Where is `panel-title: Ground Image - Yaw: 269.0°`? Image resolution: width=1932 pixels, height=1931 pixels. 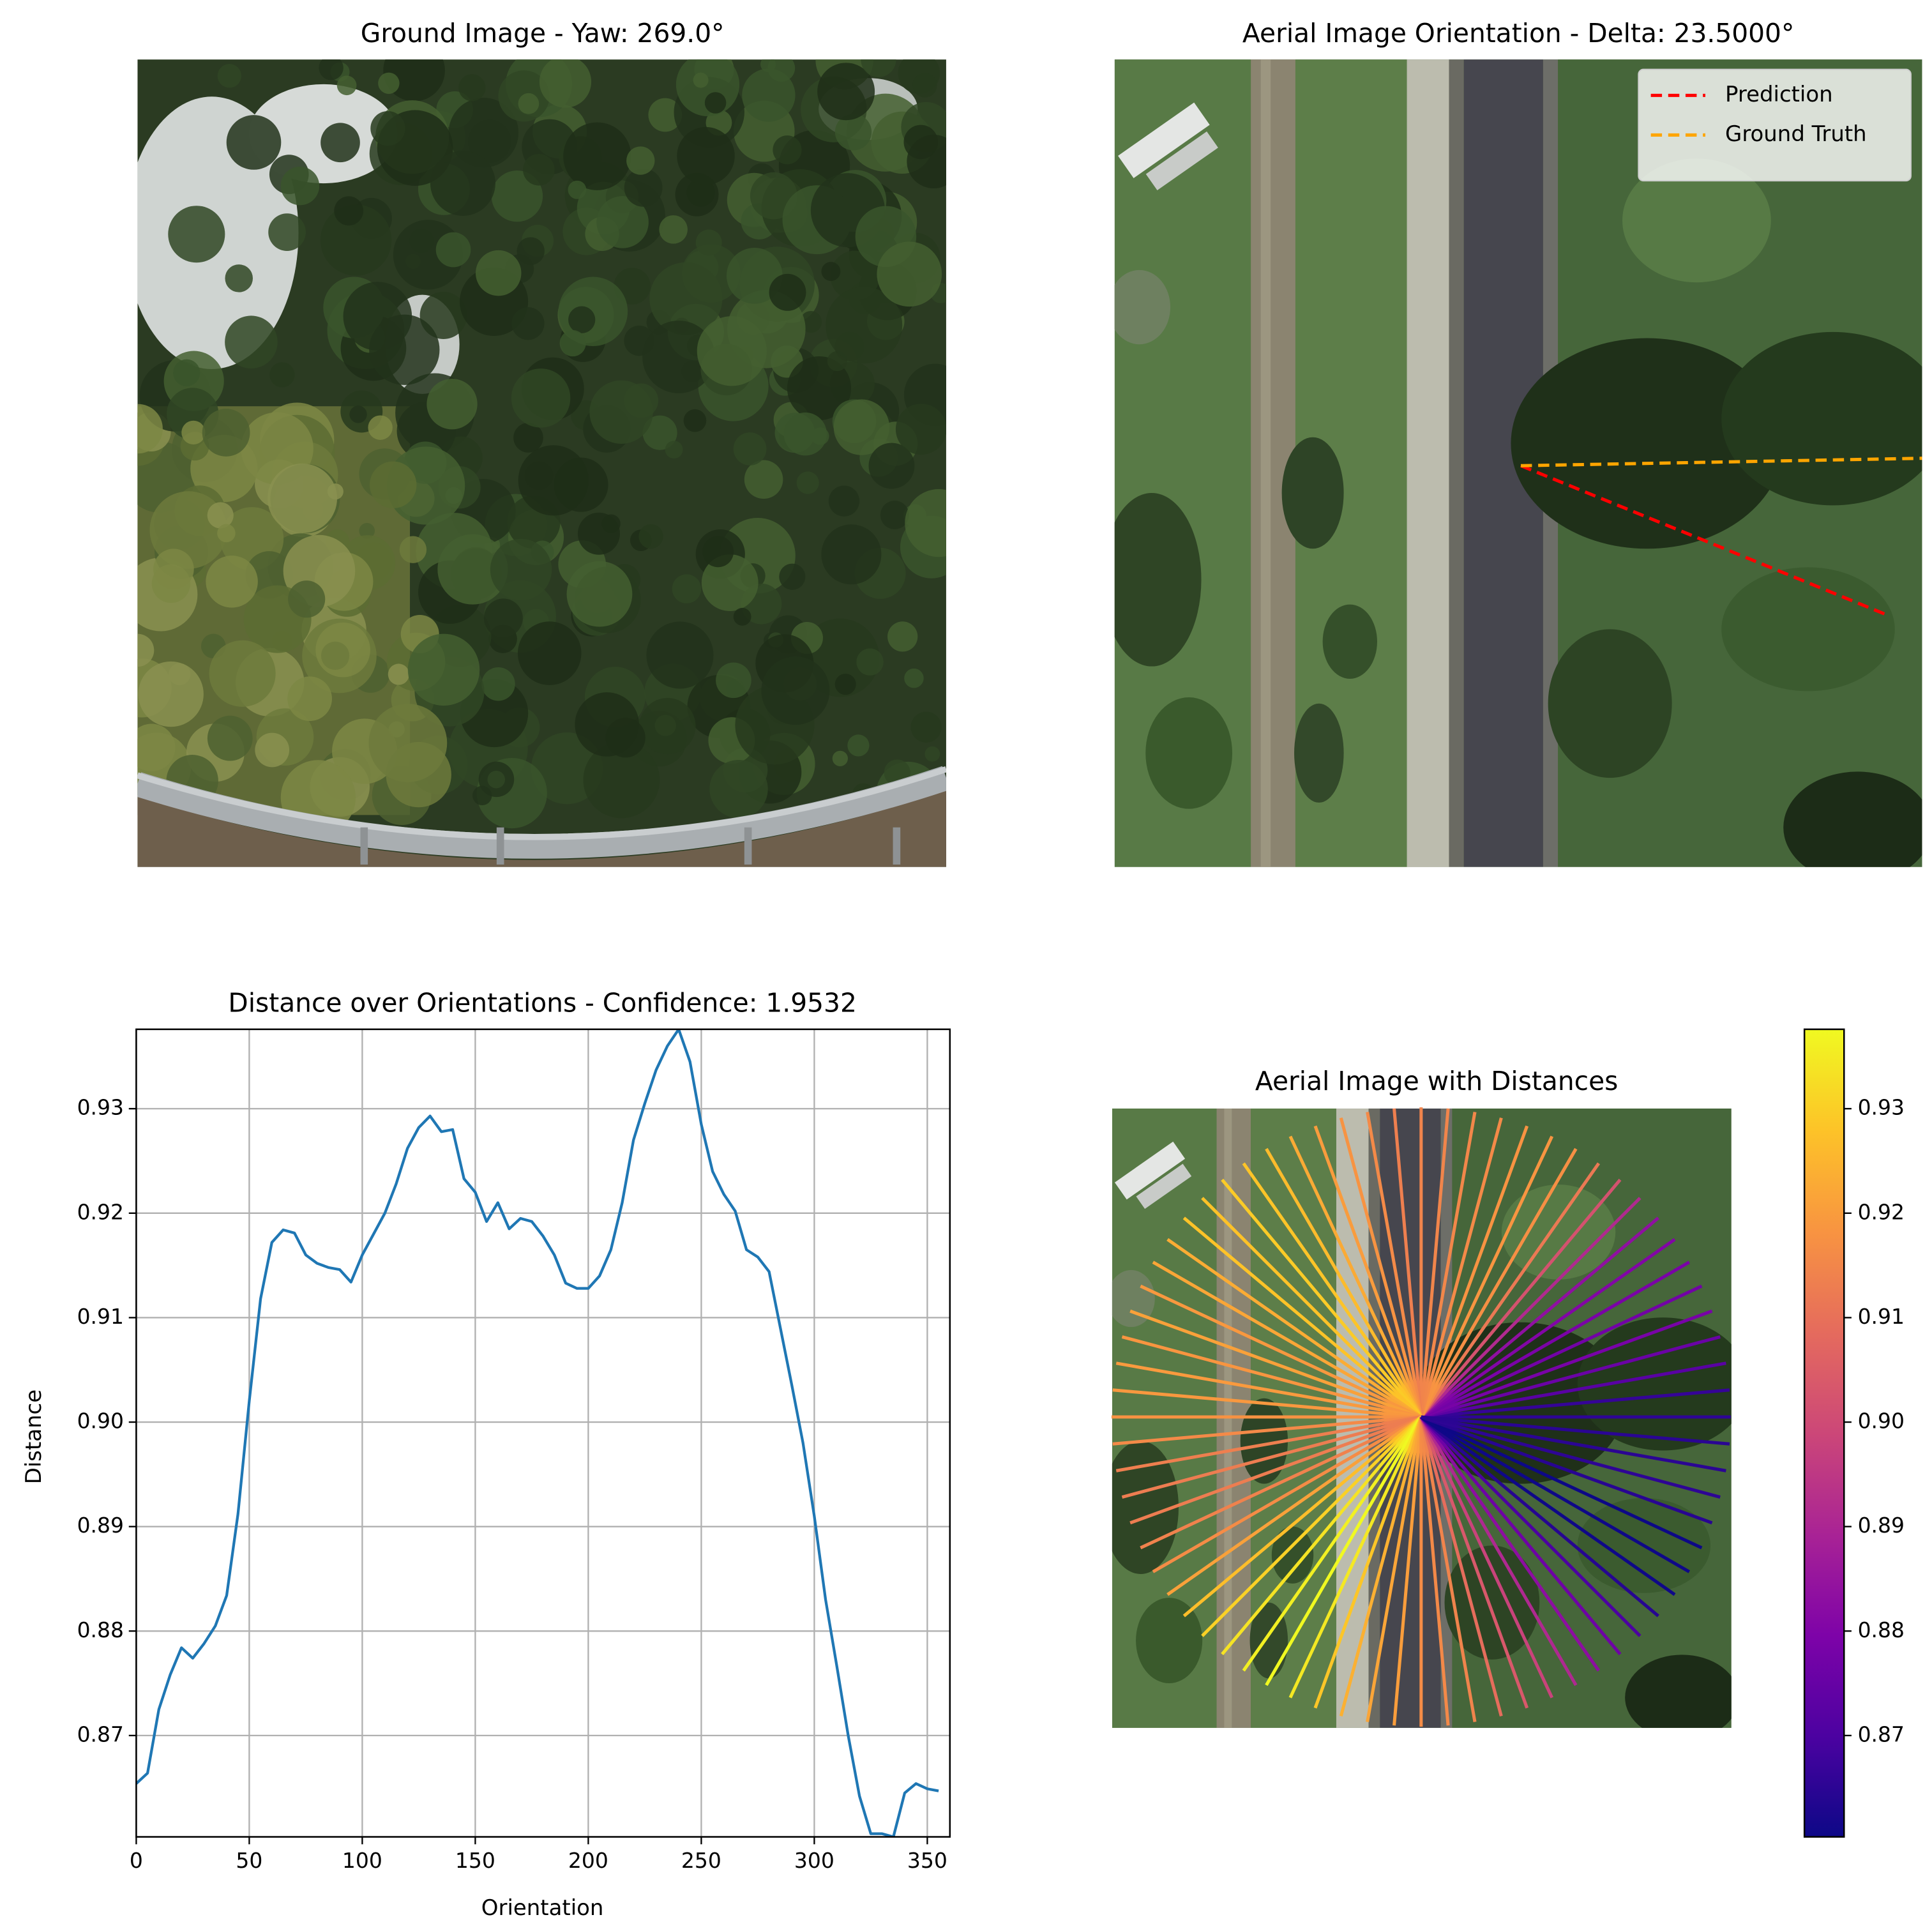 panel-title: Ground Image - Yaw: 269.0° is located at coordinates (543, 33).